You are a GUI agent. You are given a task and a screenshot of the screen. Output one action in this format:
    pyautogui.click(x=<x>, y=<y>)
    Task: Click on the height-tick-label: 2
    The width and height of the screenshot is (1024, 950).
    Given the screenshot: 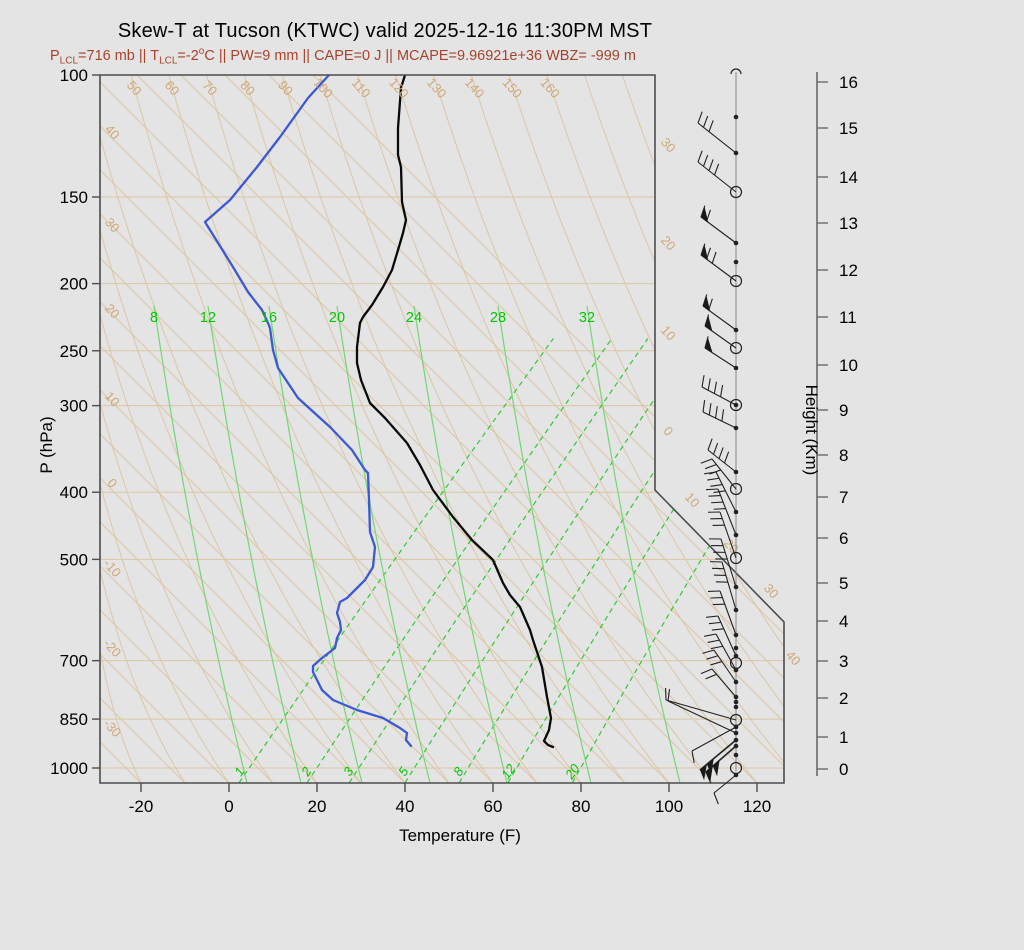 What is the action you would take?
    pyautogui.click(x=843, y=698)
    